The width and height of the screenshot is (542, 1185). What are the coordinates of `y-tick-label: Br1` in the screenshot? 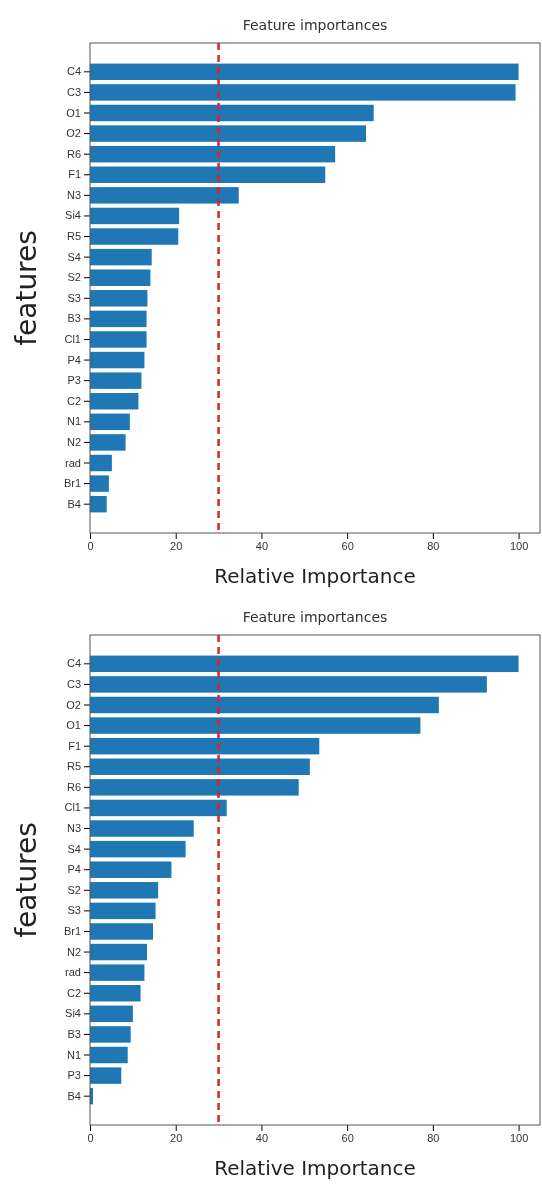 It's located at (72, 930).